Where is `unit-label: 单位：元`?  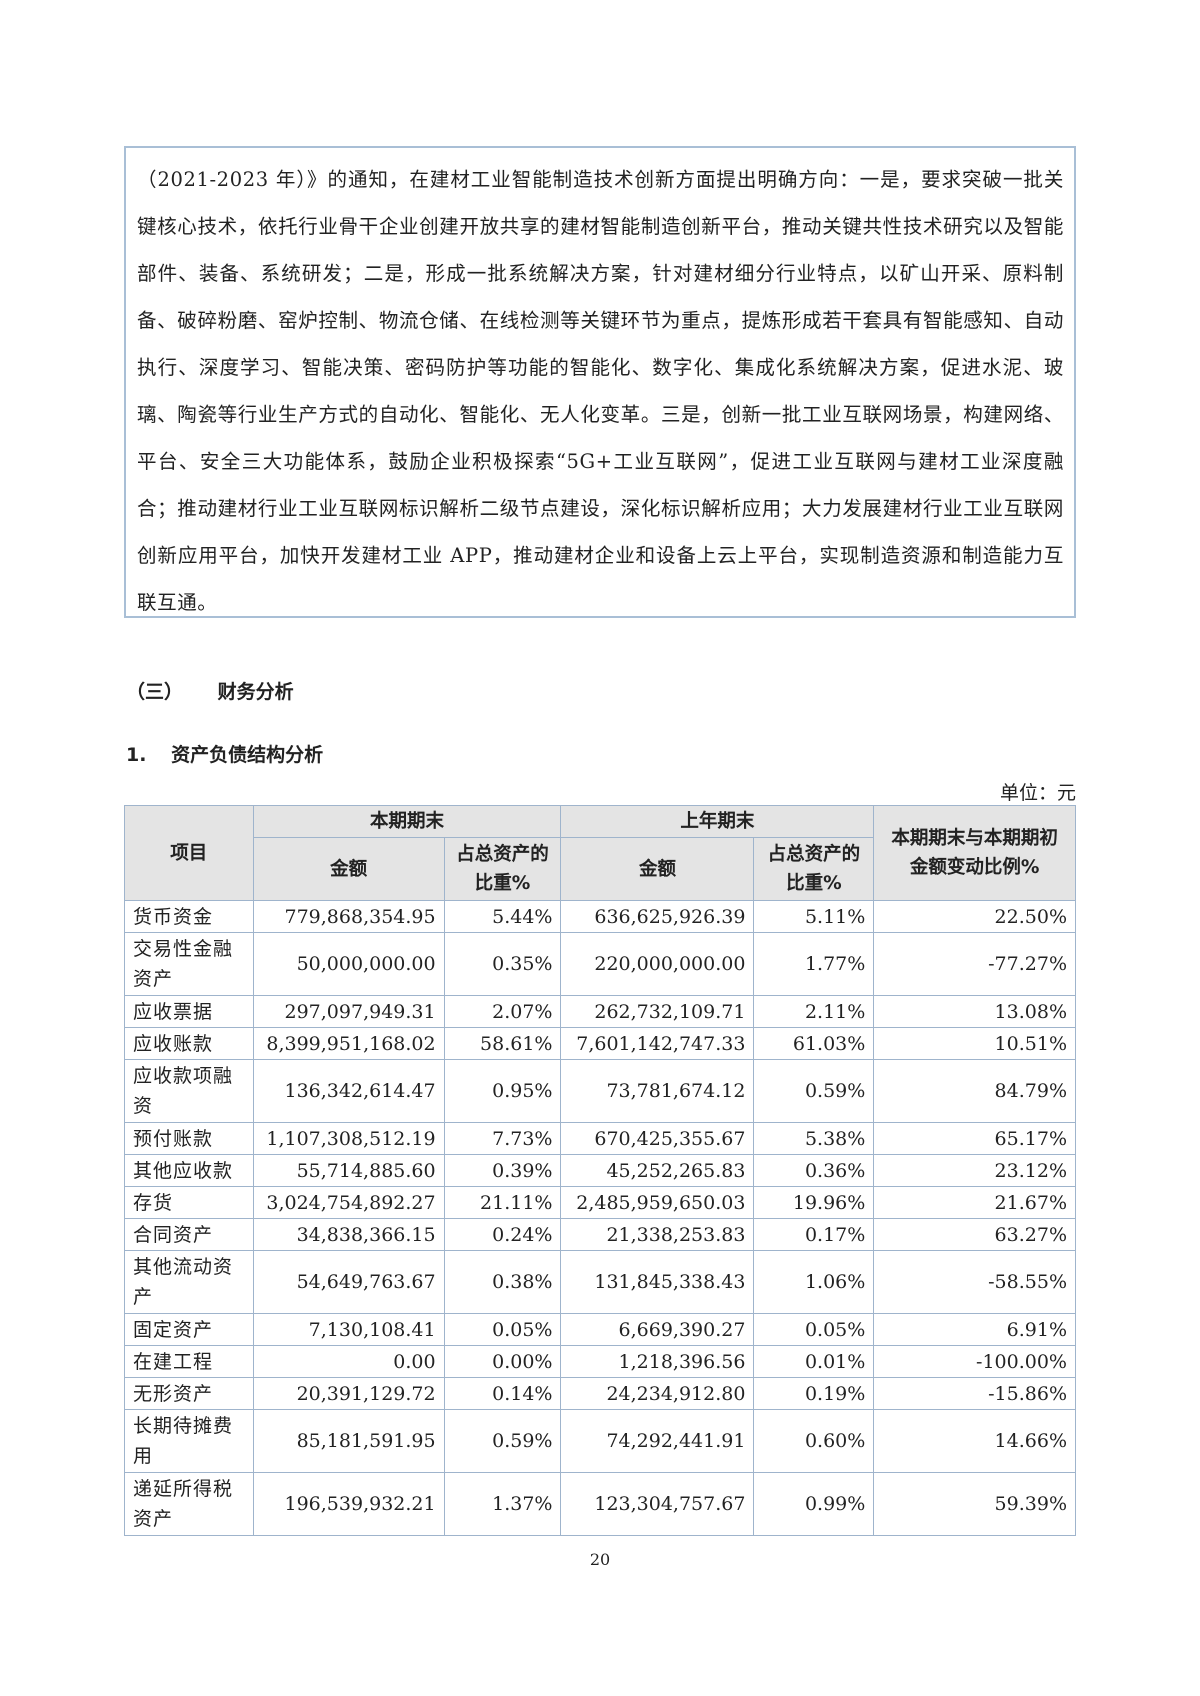
unit-label: 单位：元 is located at coordinates (1037, 793).